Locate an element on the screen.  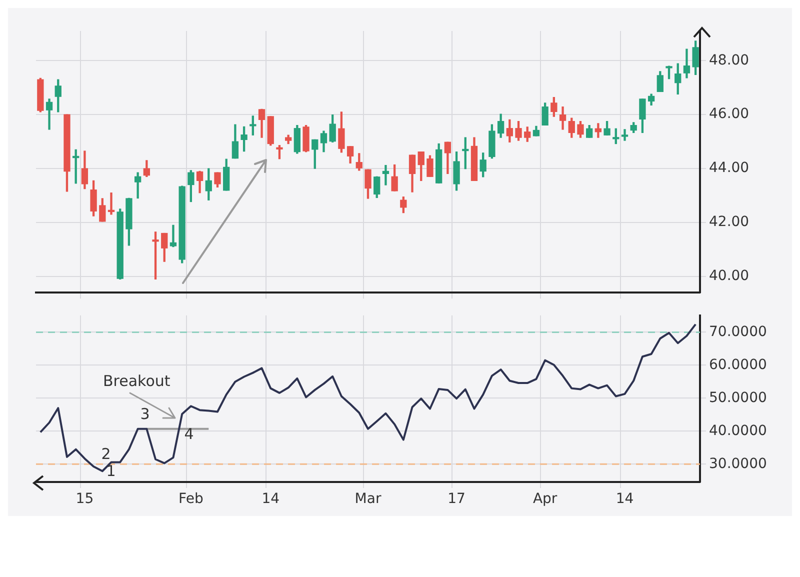
y-tick-label: 60.0000 is located at coordinates (738, 364).